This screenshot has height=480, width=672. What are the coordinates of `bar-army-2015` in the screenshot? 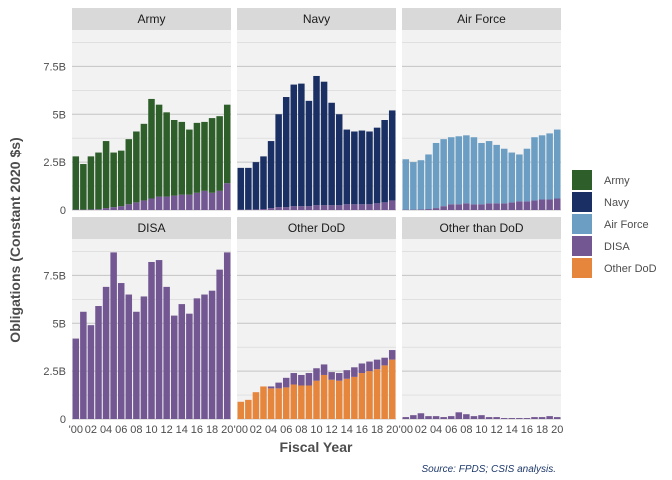 It's located at (189, 162).